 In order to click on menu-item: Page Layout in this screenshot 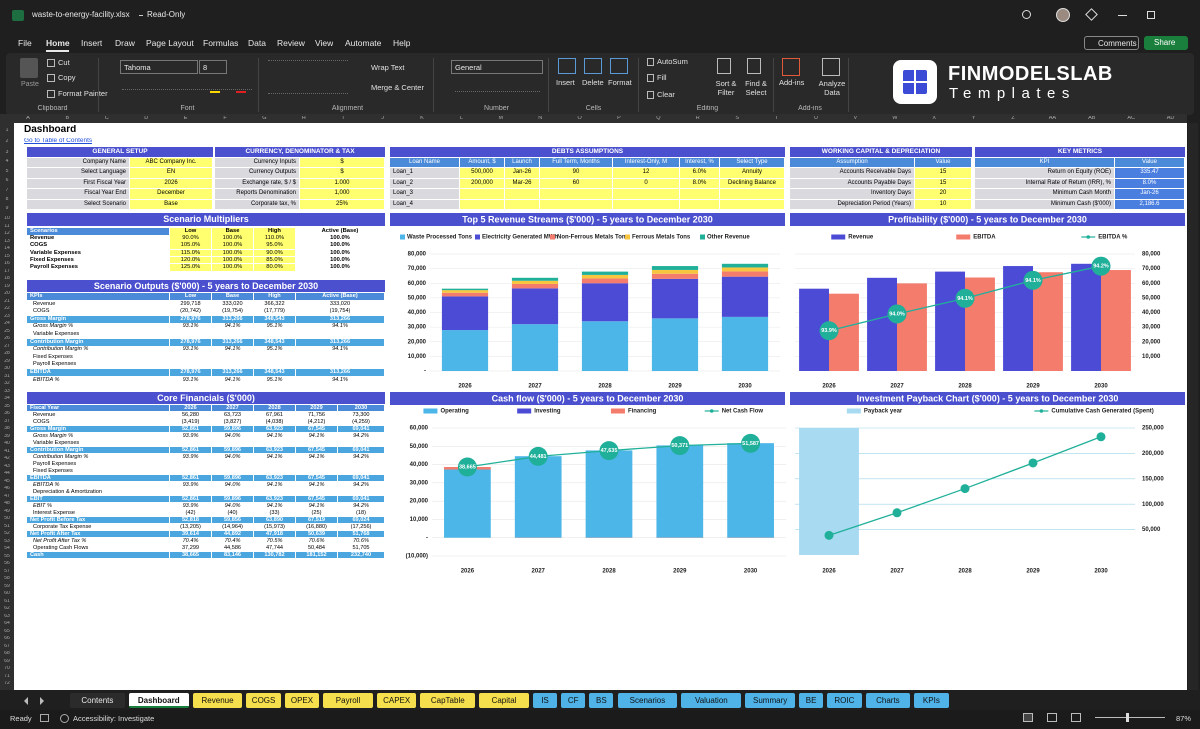, I will do `click(170, 43)`.